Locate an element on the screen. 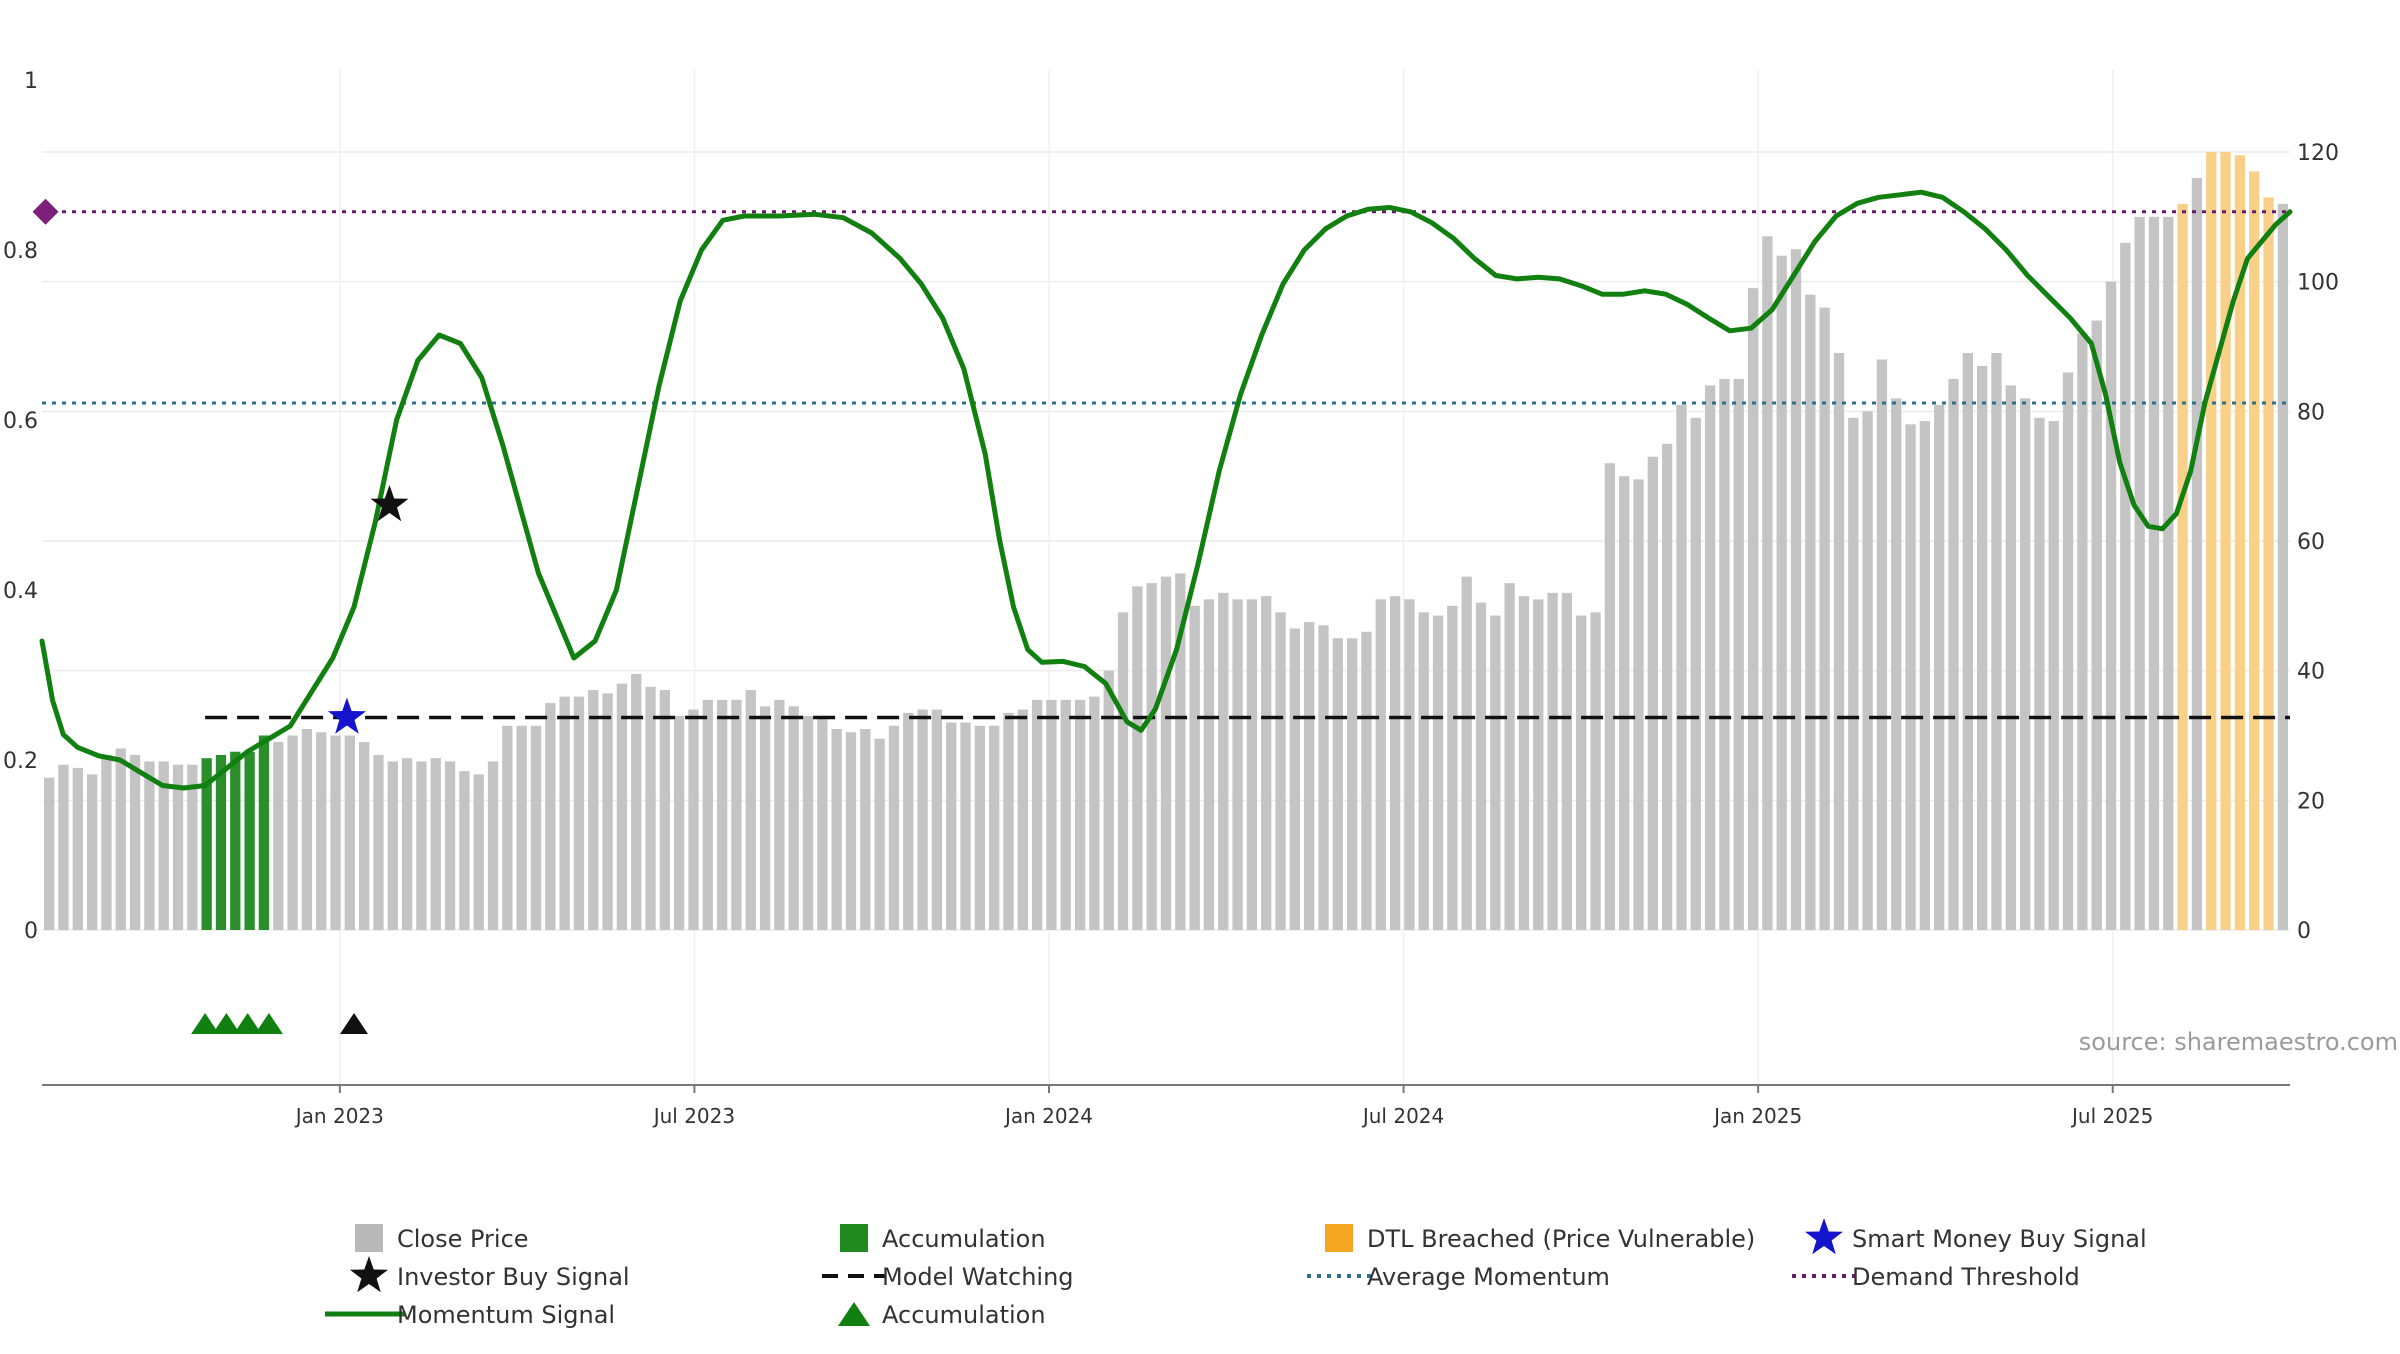  legend-label: Accumulation is located at coordinates (964, 1239).